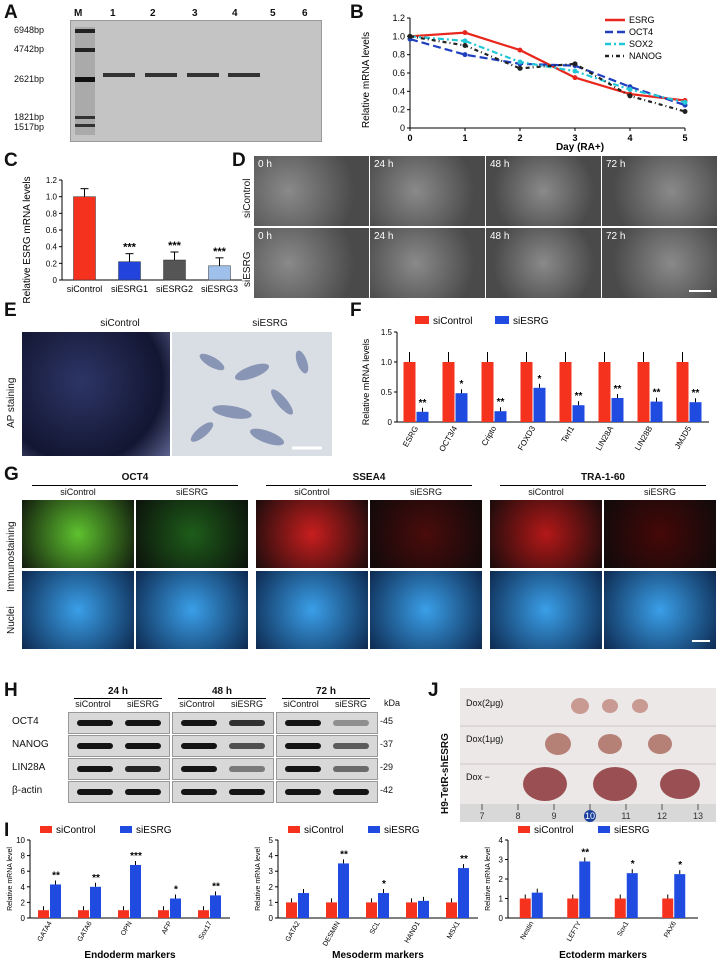  I want to click on chart-c-significance: ***, so click(175, 246).